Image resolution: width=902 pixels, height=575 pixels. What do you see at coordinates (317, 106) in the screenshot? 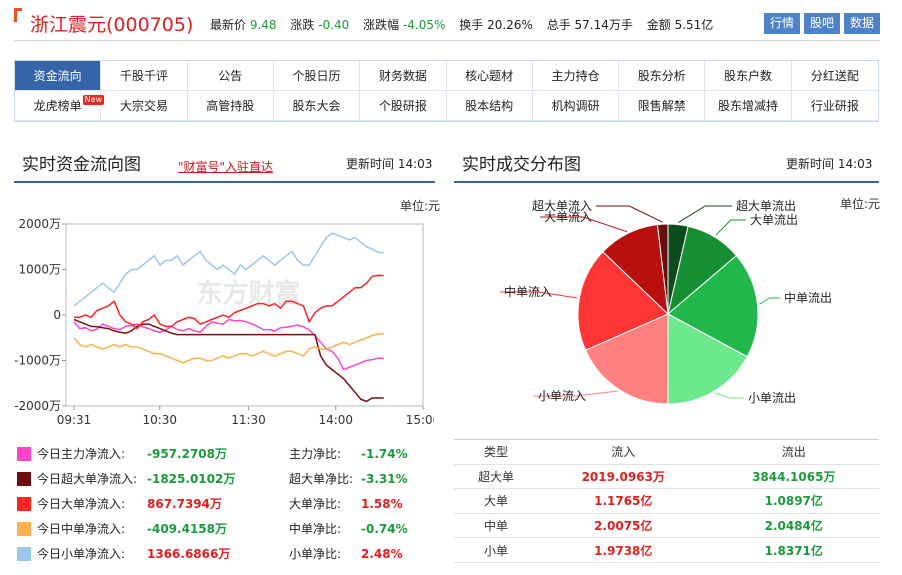
I see `nav-shareholder-meeting: 股东大会` at bounding box center [317, 106].